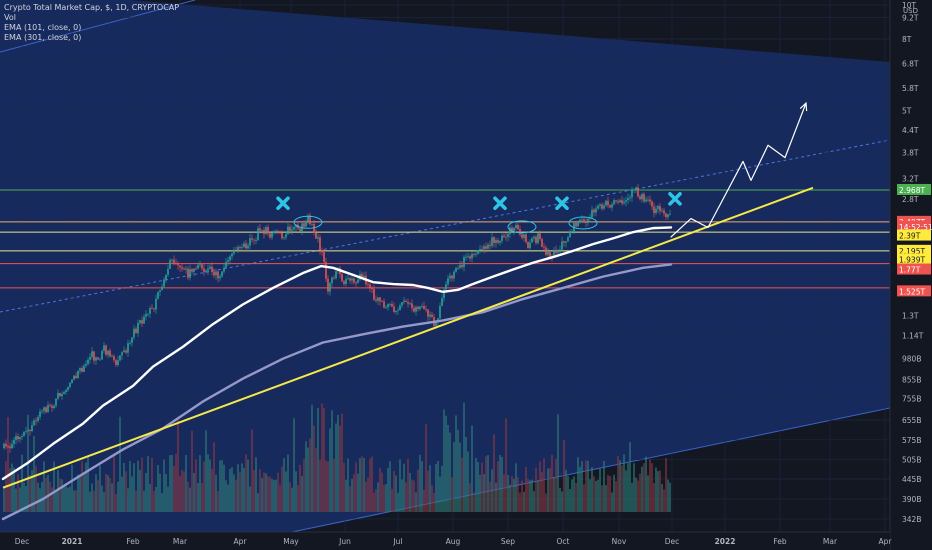  I want to click on legend-ema-101: EMA (101, close, 0), so click(43, 27).